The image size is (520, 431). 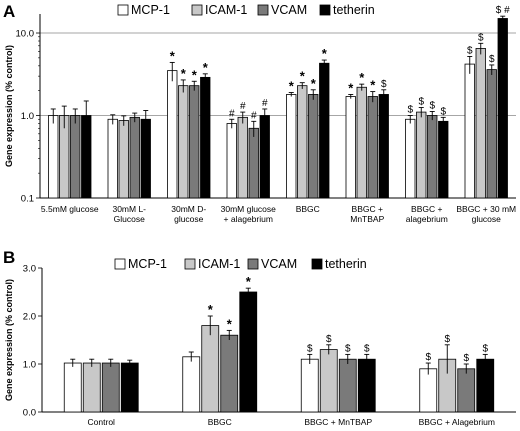 I want to click on x-tick-label-line: BBGC +, so click(x=426, y=209).